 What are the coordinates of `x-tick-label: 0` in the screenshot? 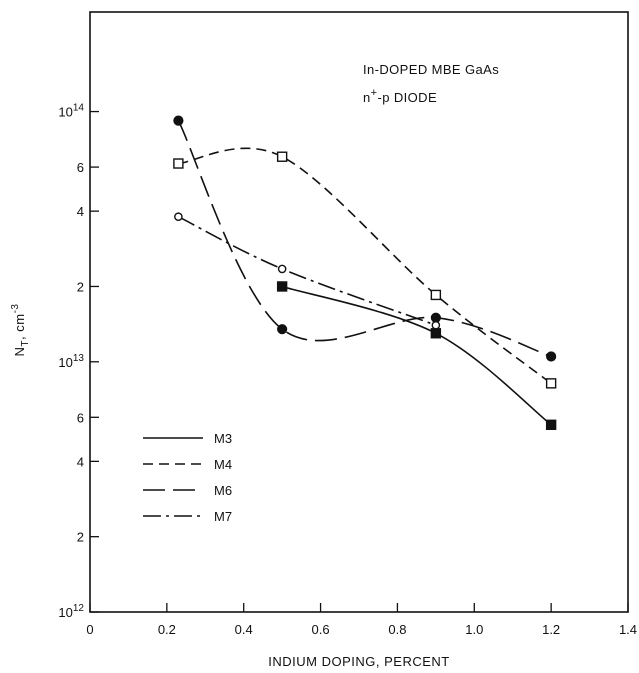 It's located at (89, 629).